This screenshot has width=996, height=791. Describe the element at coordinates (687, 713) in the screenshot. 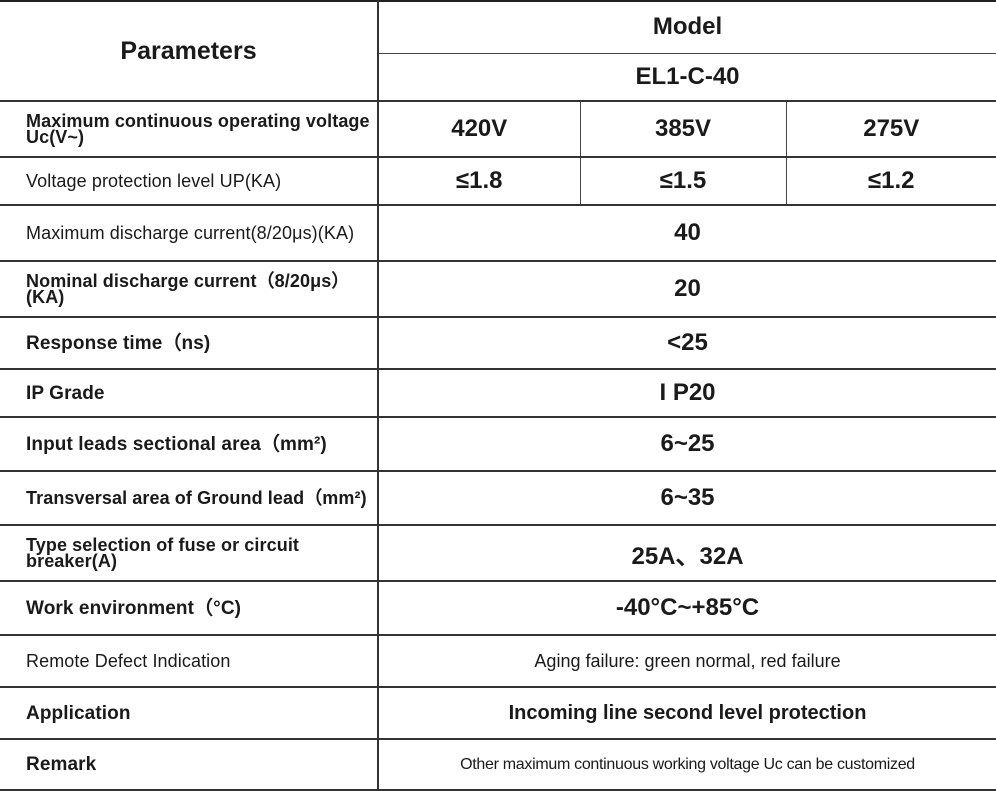

I see `value-cell: Incoming line second level protection` at that location.